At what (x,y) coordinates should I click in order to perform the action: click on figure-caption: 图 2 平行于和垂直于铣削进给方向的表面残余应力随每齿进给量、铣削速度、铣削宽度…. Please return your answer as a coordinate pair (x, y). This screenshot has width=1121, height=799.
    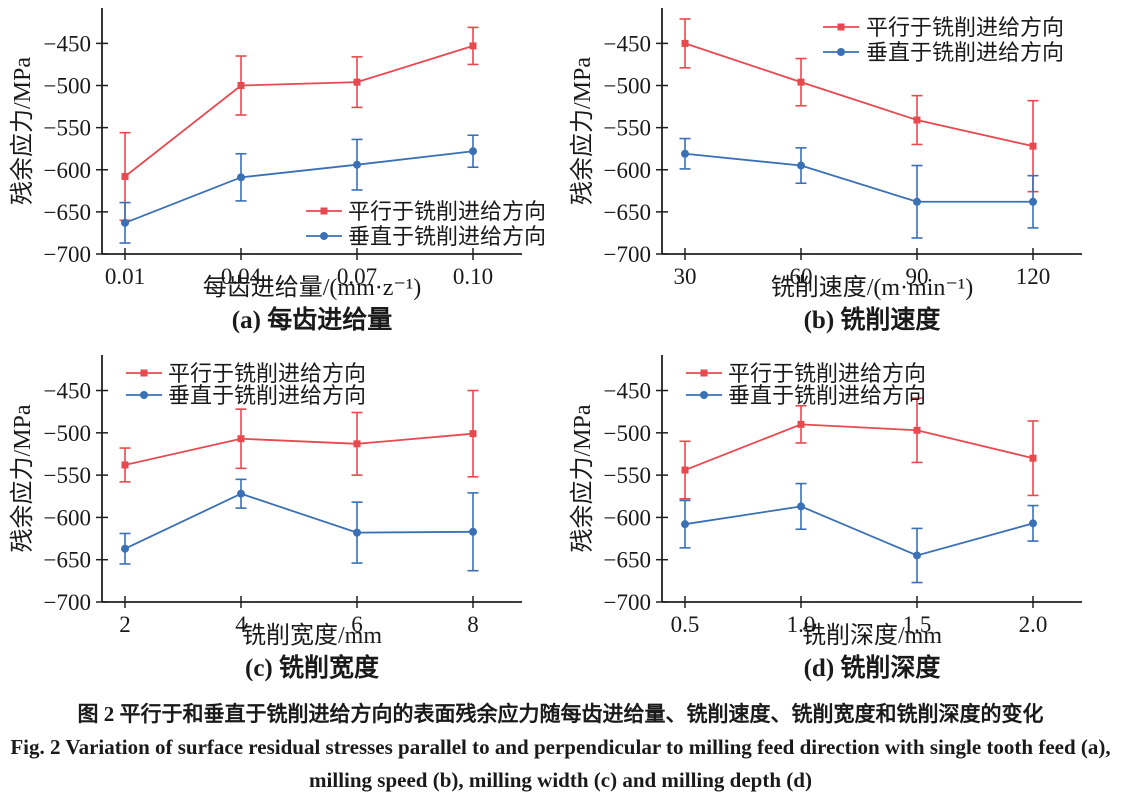
    Looking at the image, I should click on (560, 744).